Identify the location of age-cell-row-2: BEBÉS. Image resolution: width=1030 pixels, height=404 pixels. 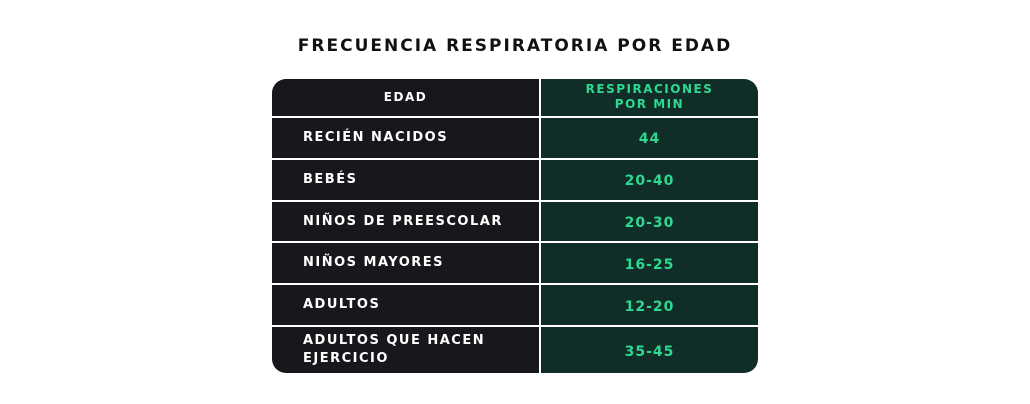
(405, 181).